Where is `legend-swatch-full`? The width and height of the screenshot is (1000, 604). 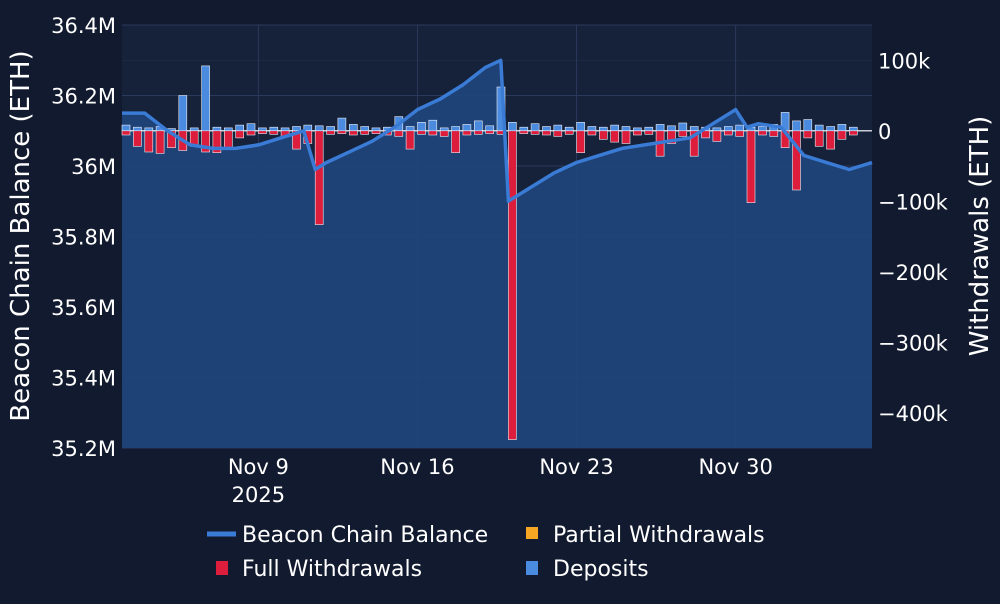 legend-swatch-full is located at coordinates (222, 568).